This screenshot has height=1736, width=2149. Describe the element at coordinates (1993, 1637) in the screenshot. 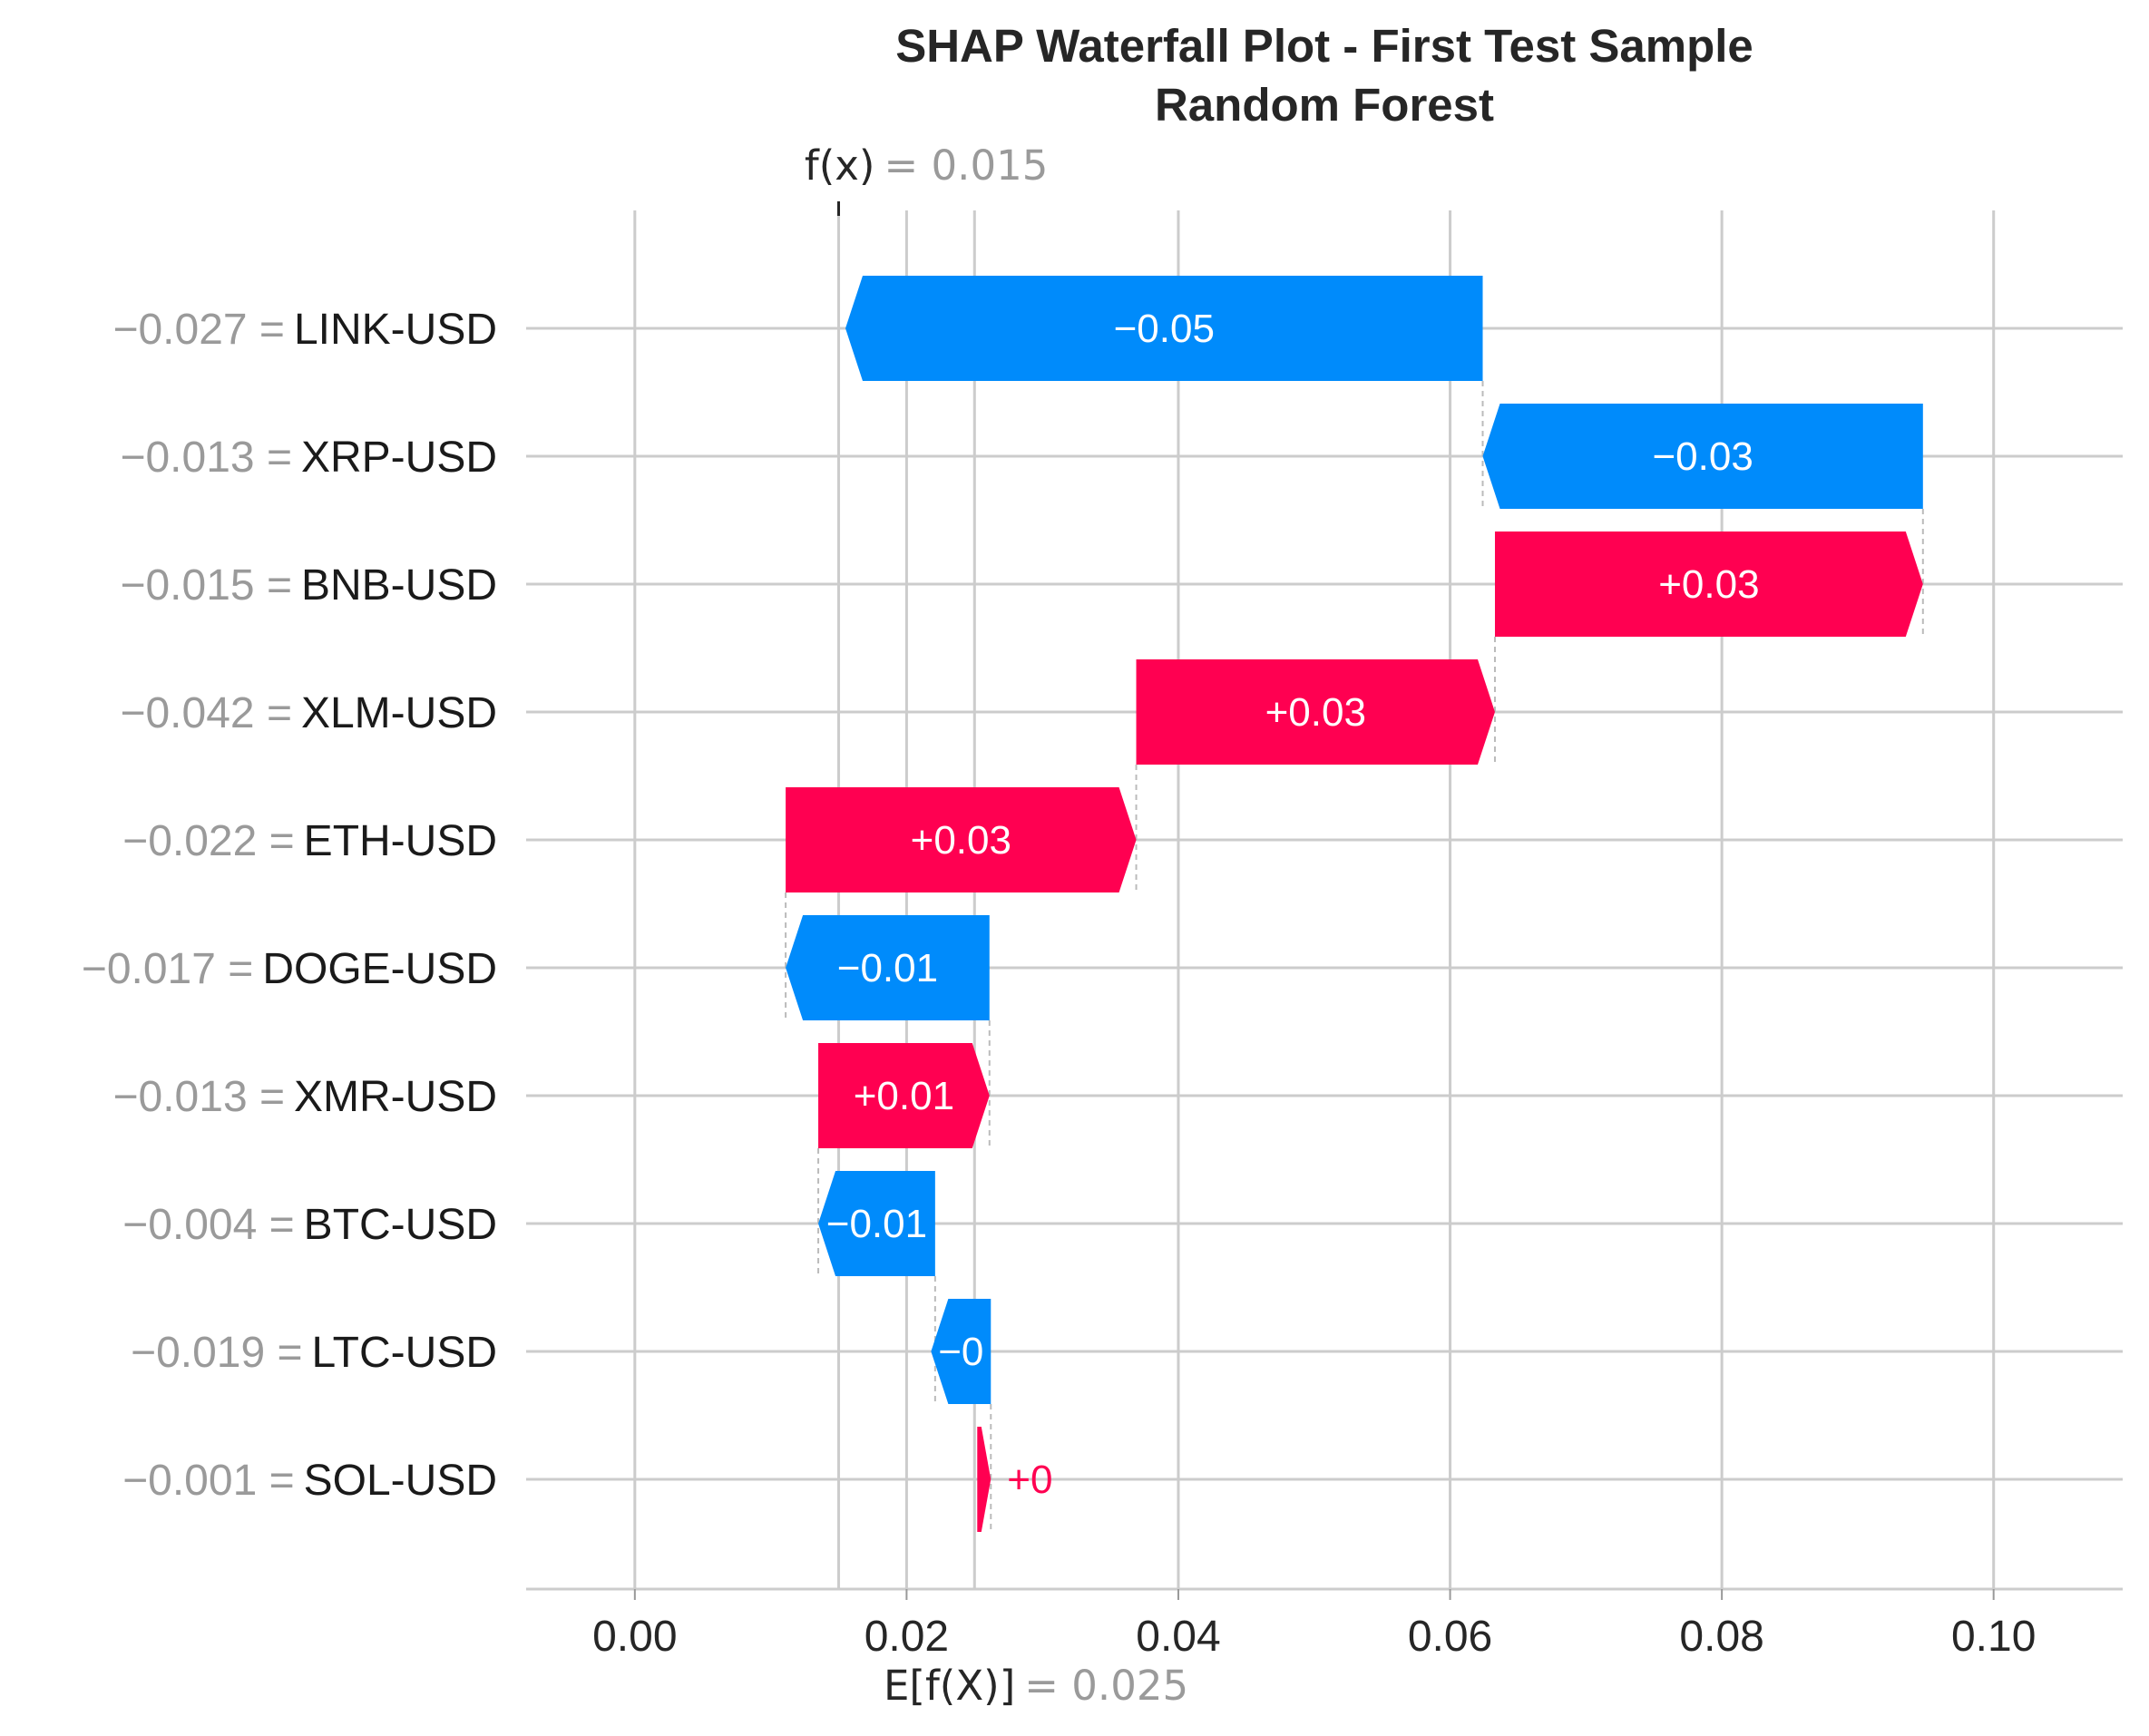

I see `x-tick-label: 0.10` at that location.